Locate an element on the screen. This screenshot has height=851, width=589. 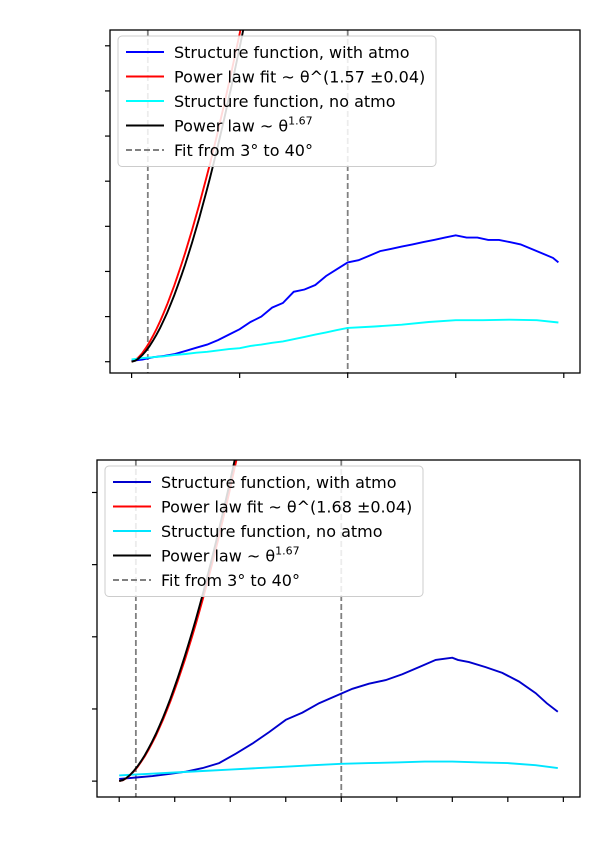
chart1-legend-label-5: Fit from 3° to 40° is located at coordinates (243, 150).